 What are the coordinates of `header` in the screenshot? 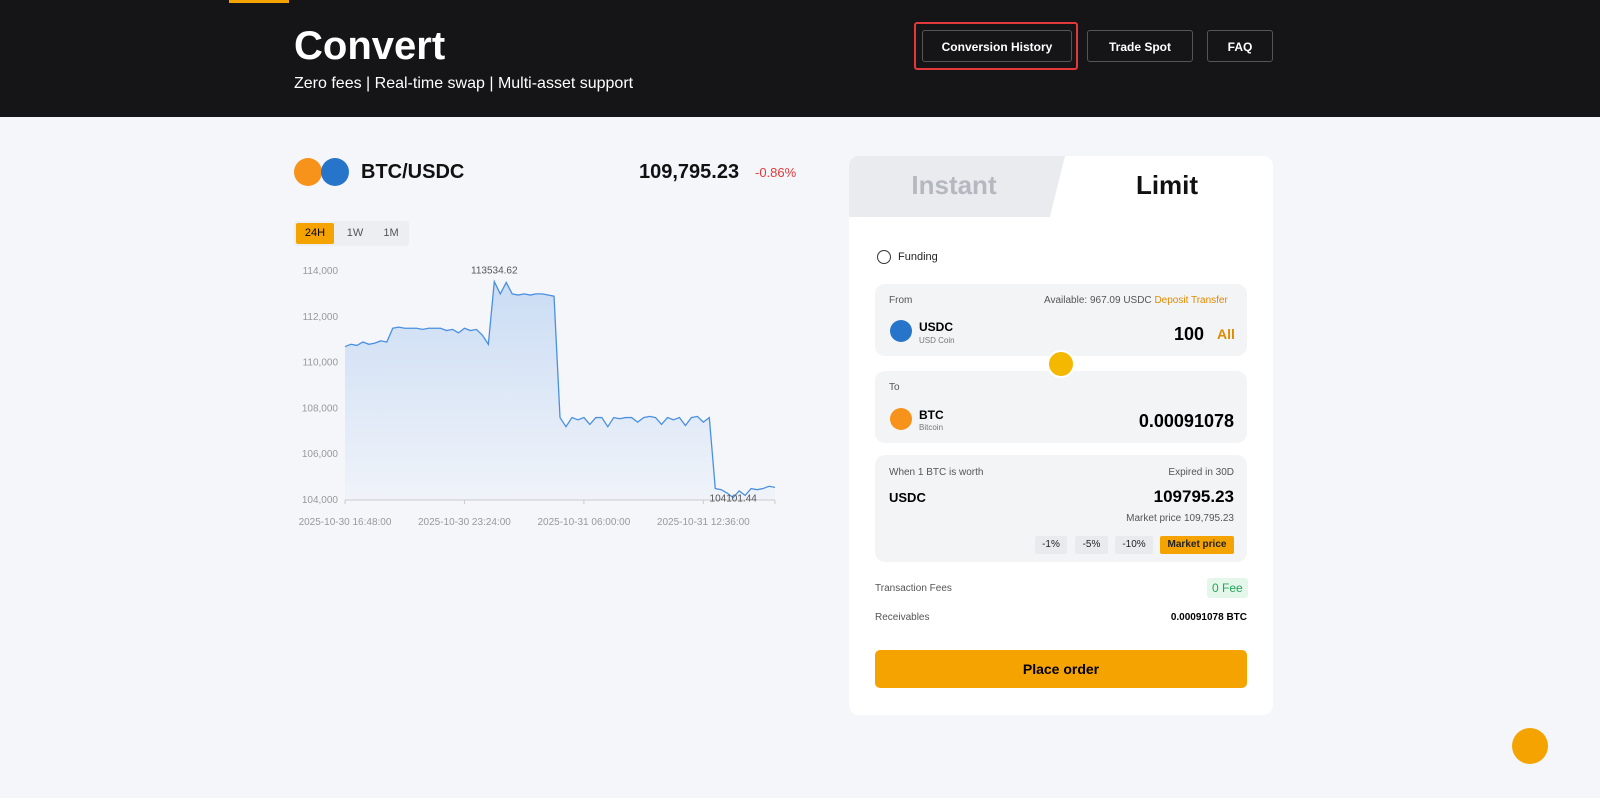 It's located at (800, 58).